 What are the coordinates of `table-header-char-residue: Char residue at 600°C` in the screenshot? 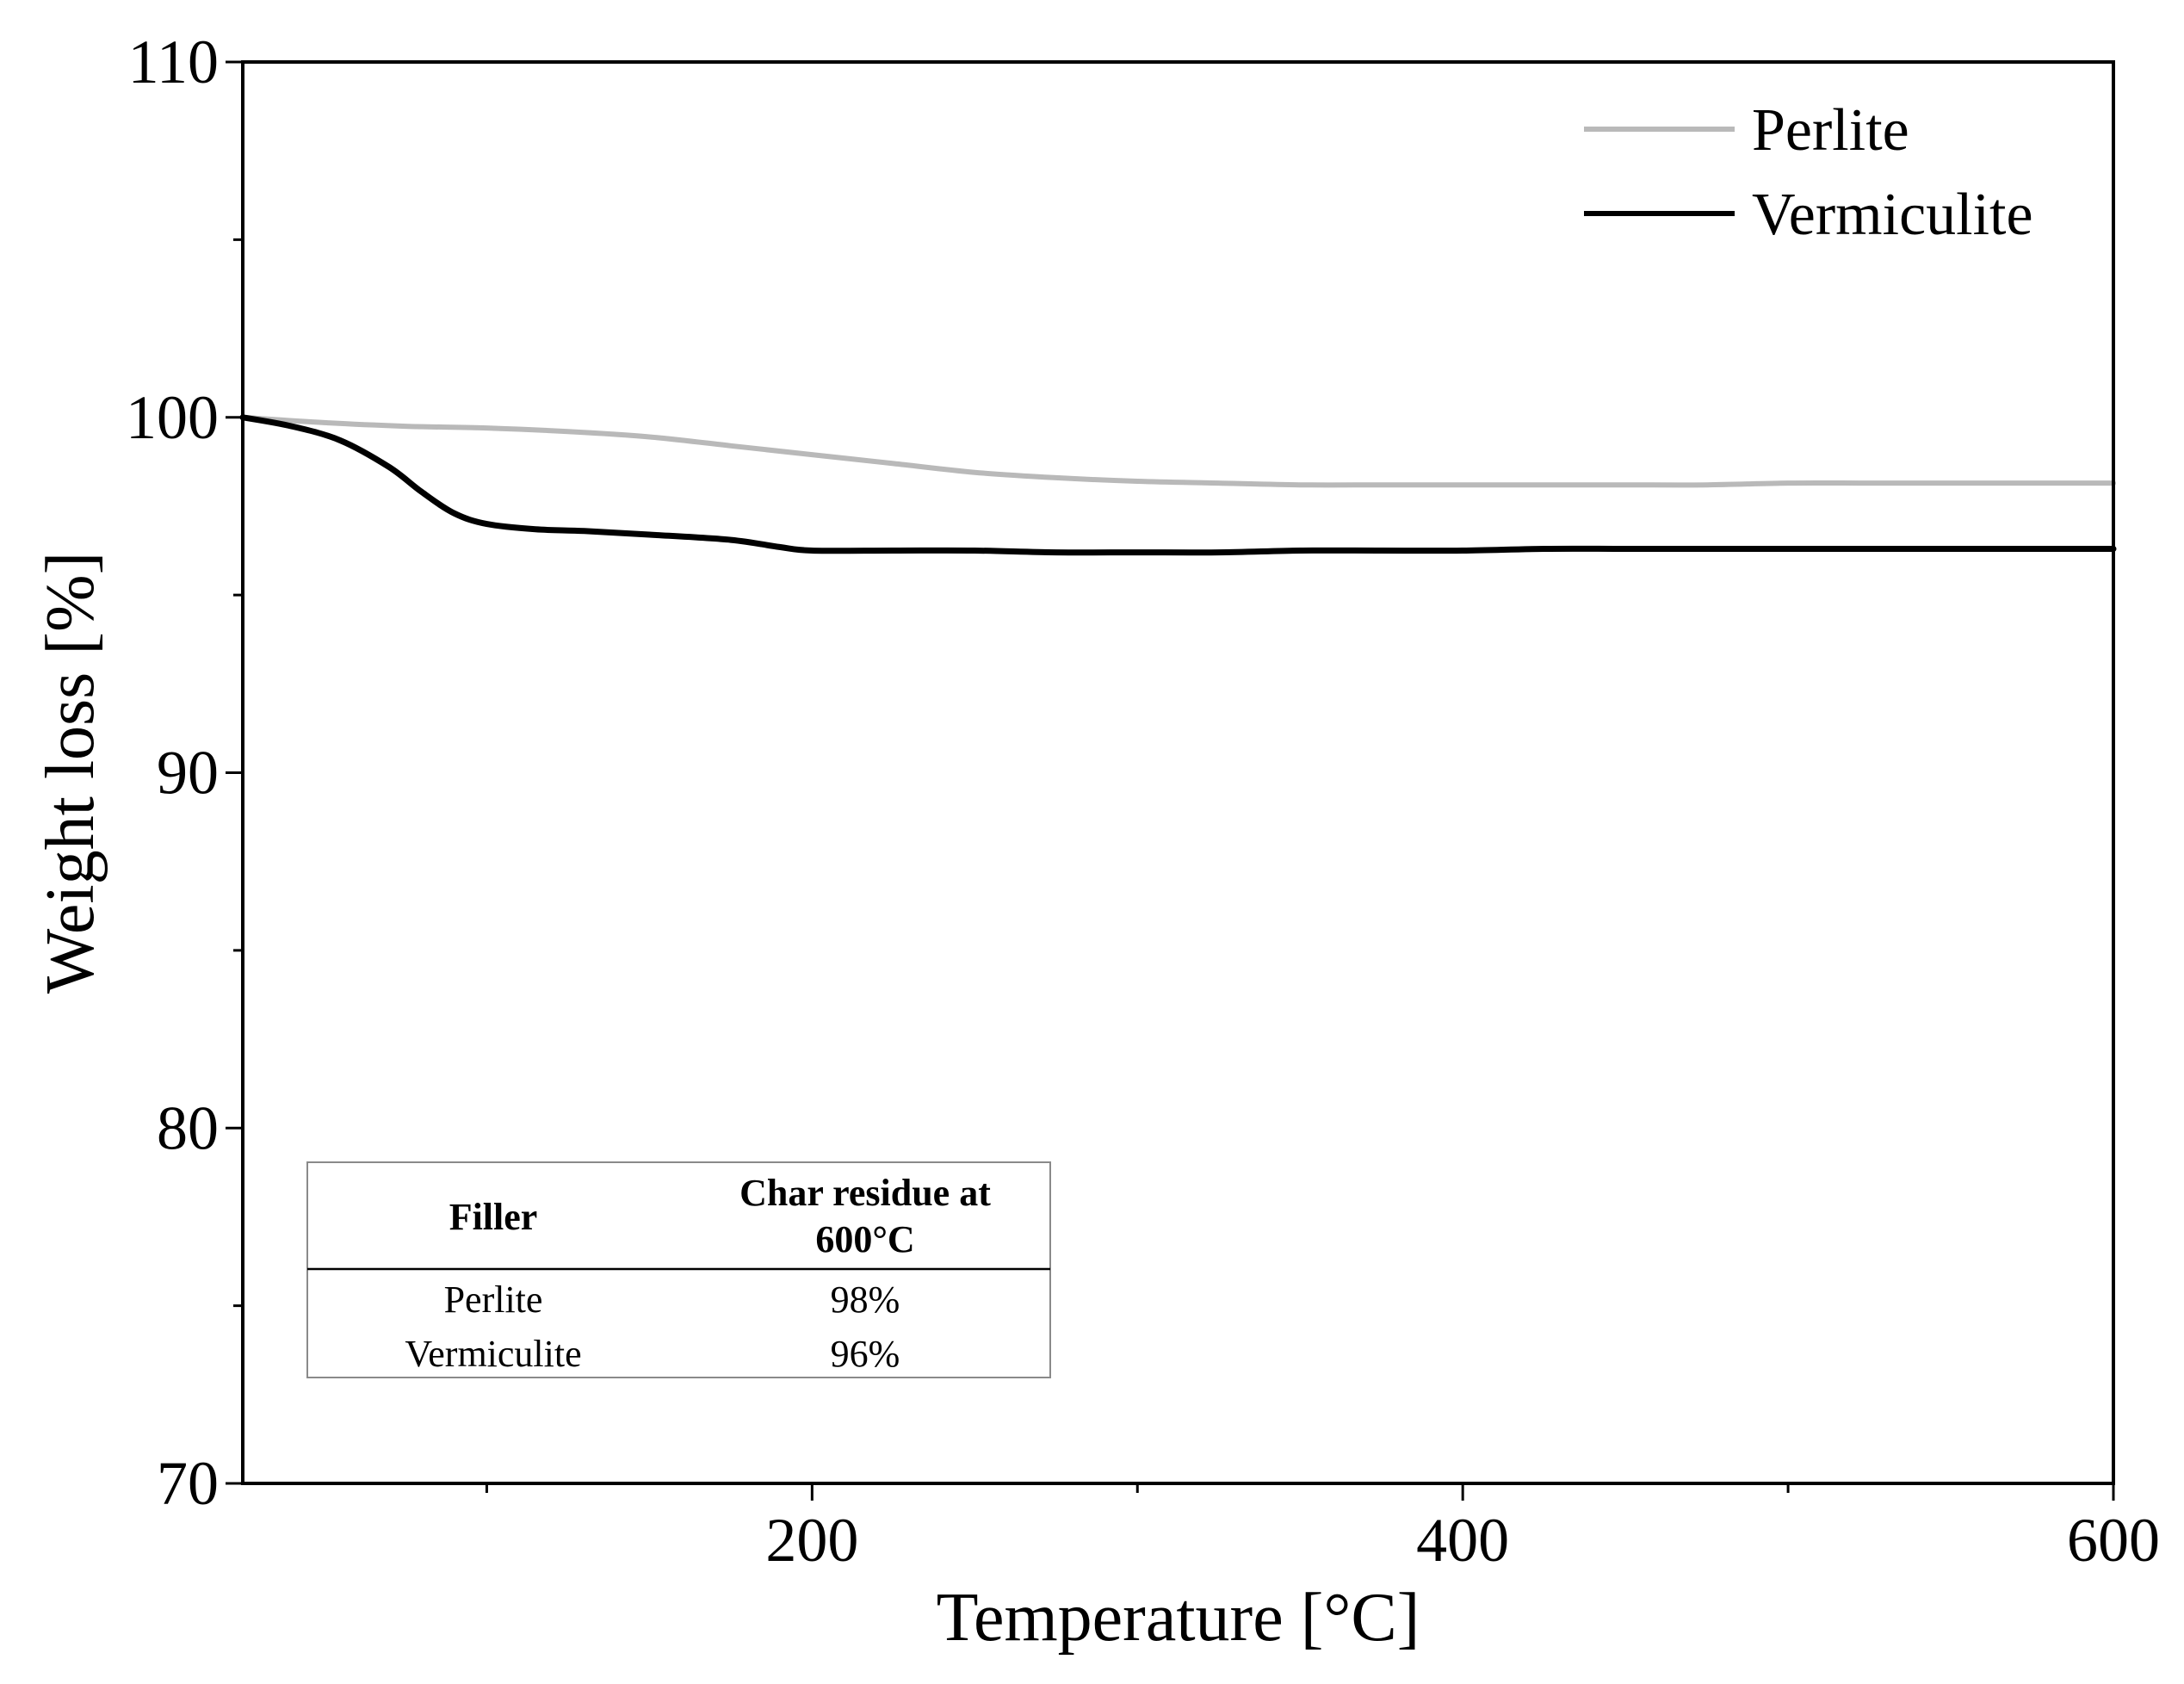 It's located at (865, 1216).